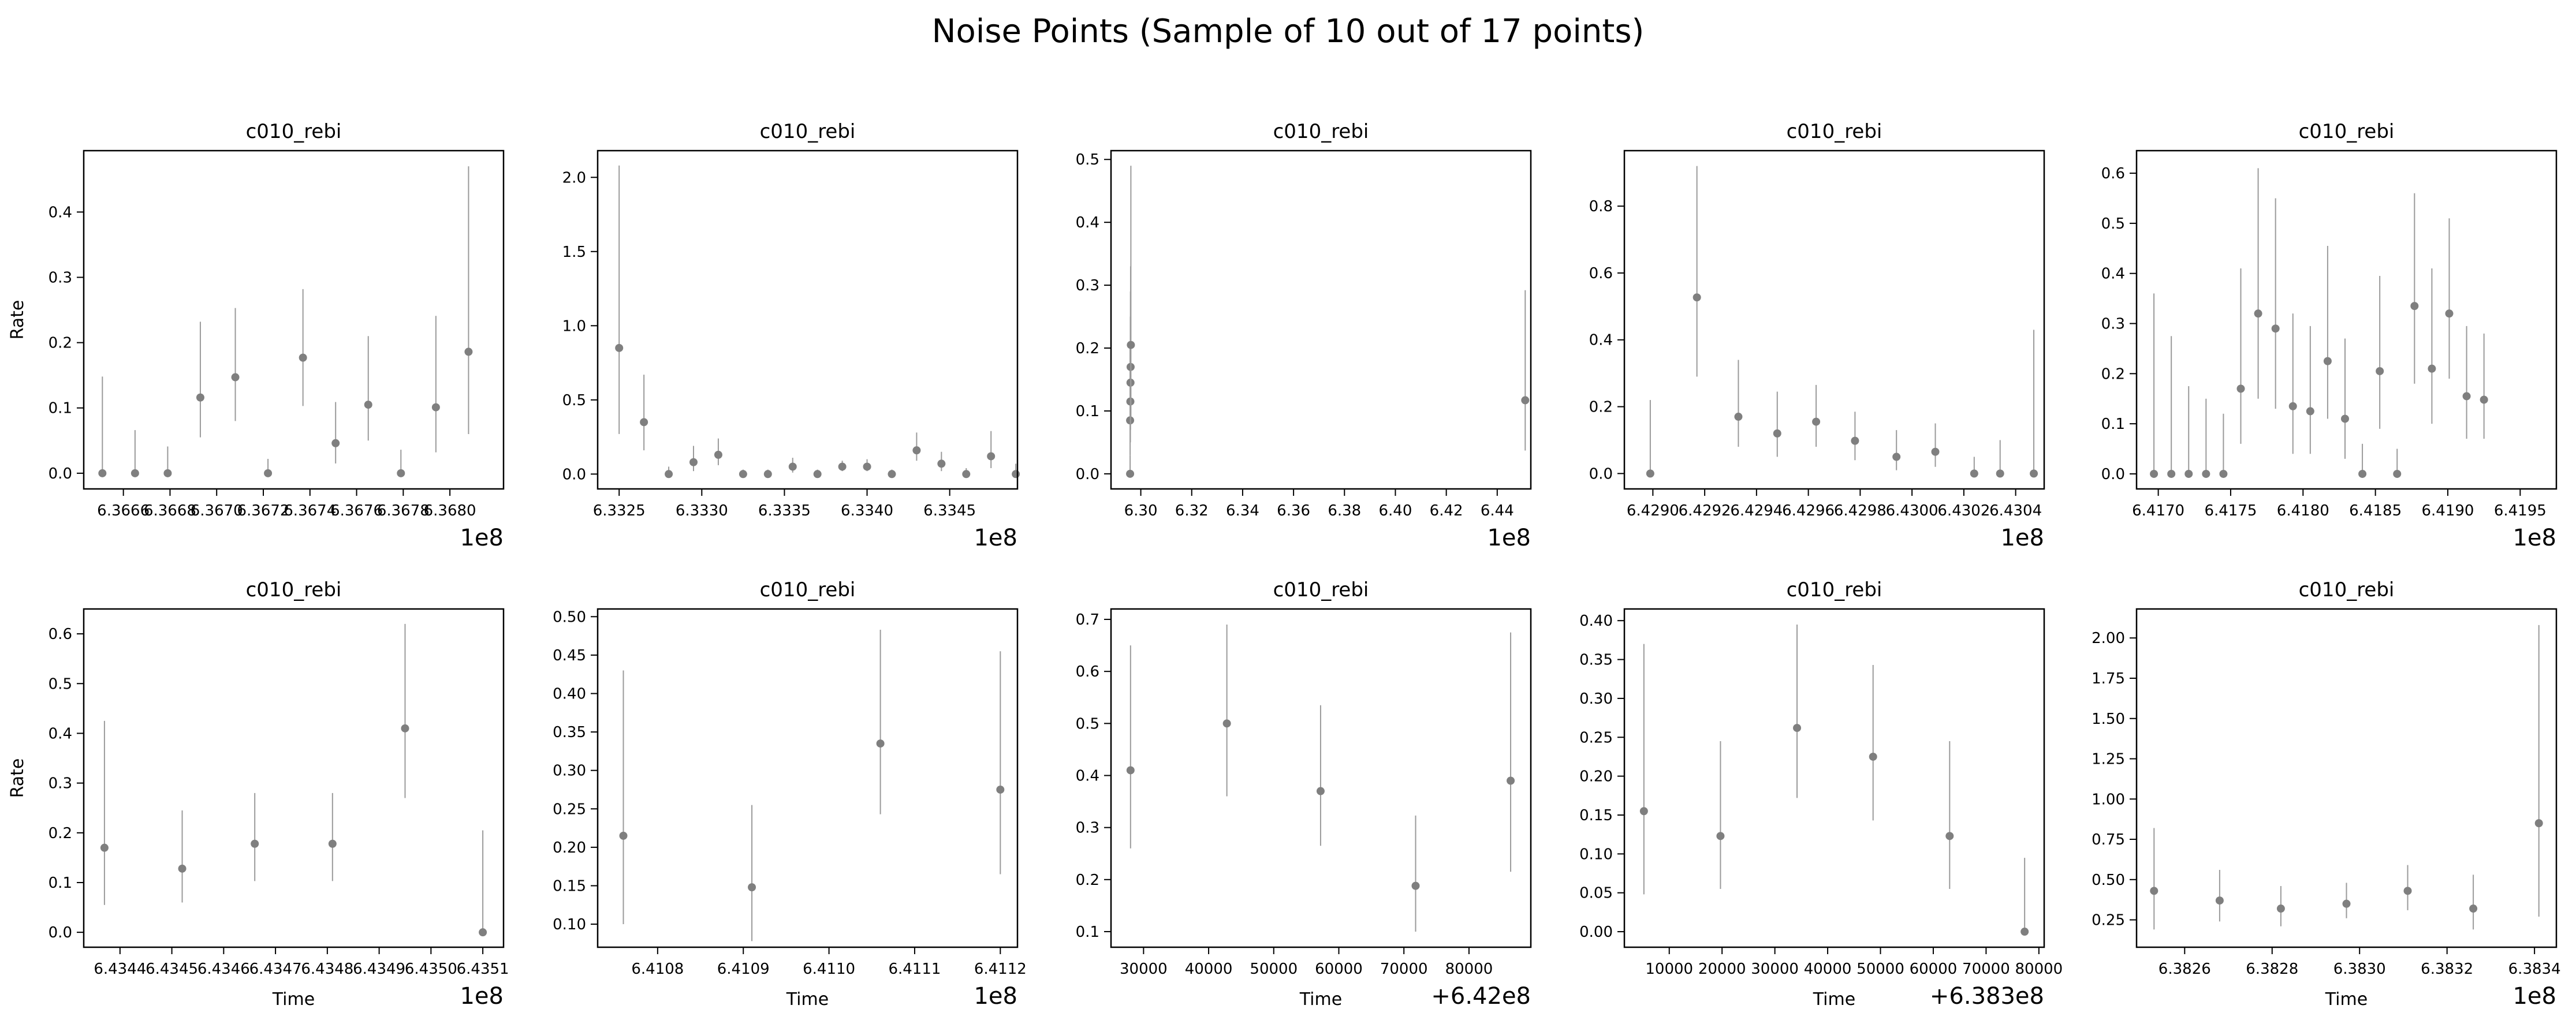 This screenshot has width=2576, height=1024. I want to click on x-tick-label: 6.3325, so click(619, 511).